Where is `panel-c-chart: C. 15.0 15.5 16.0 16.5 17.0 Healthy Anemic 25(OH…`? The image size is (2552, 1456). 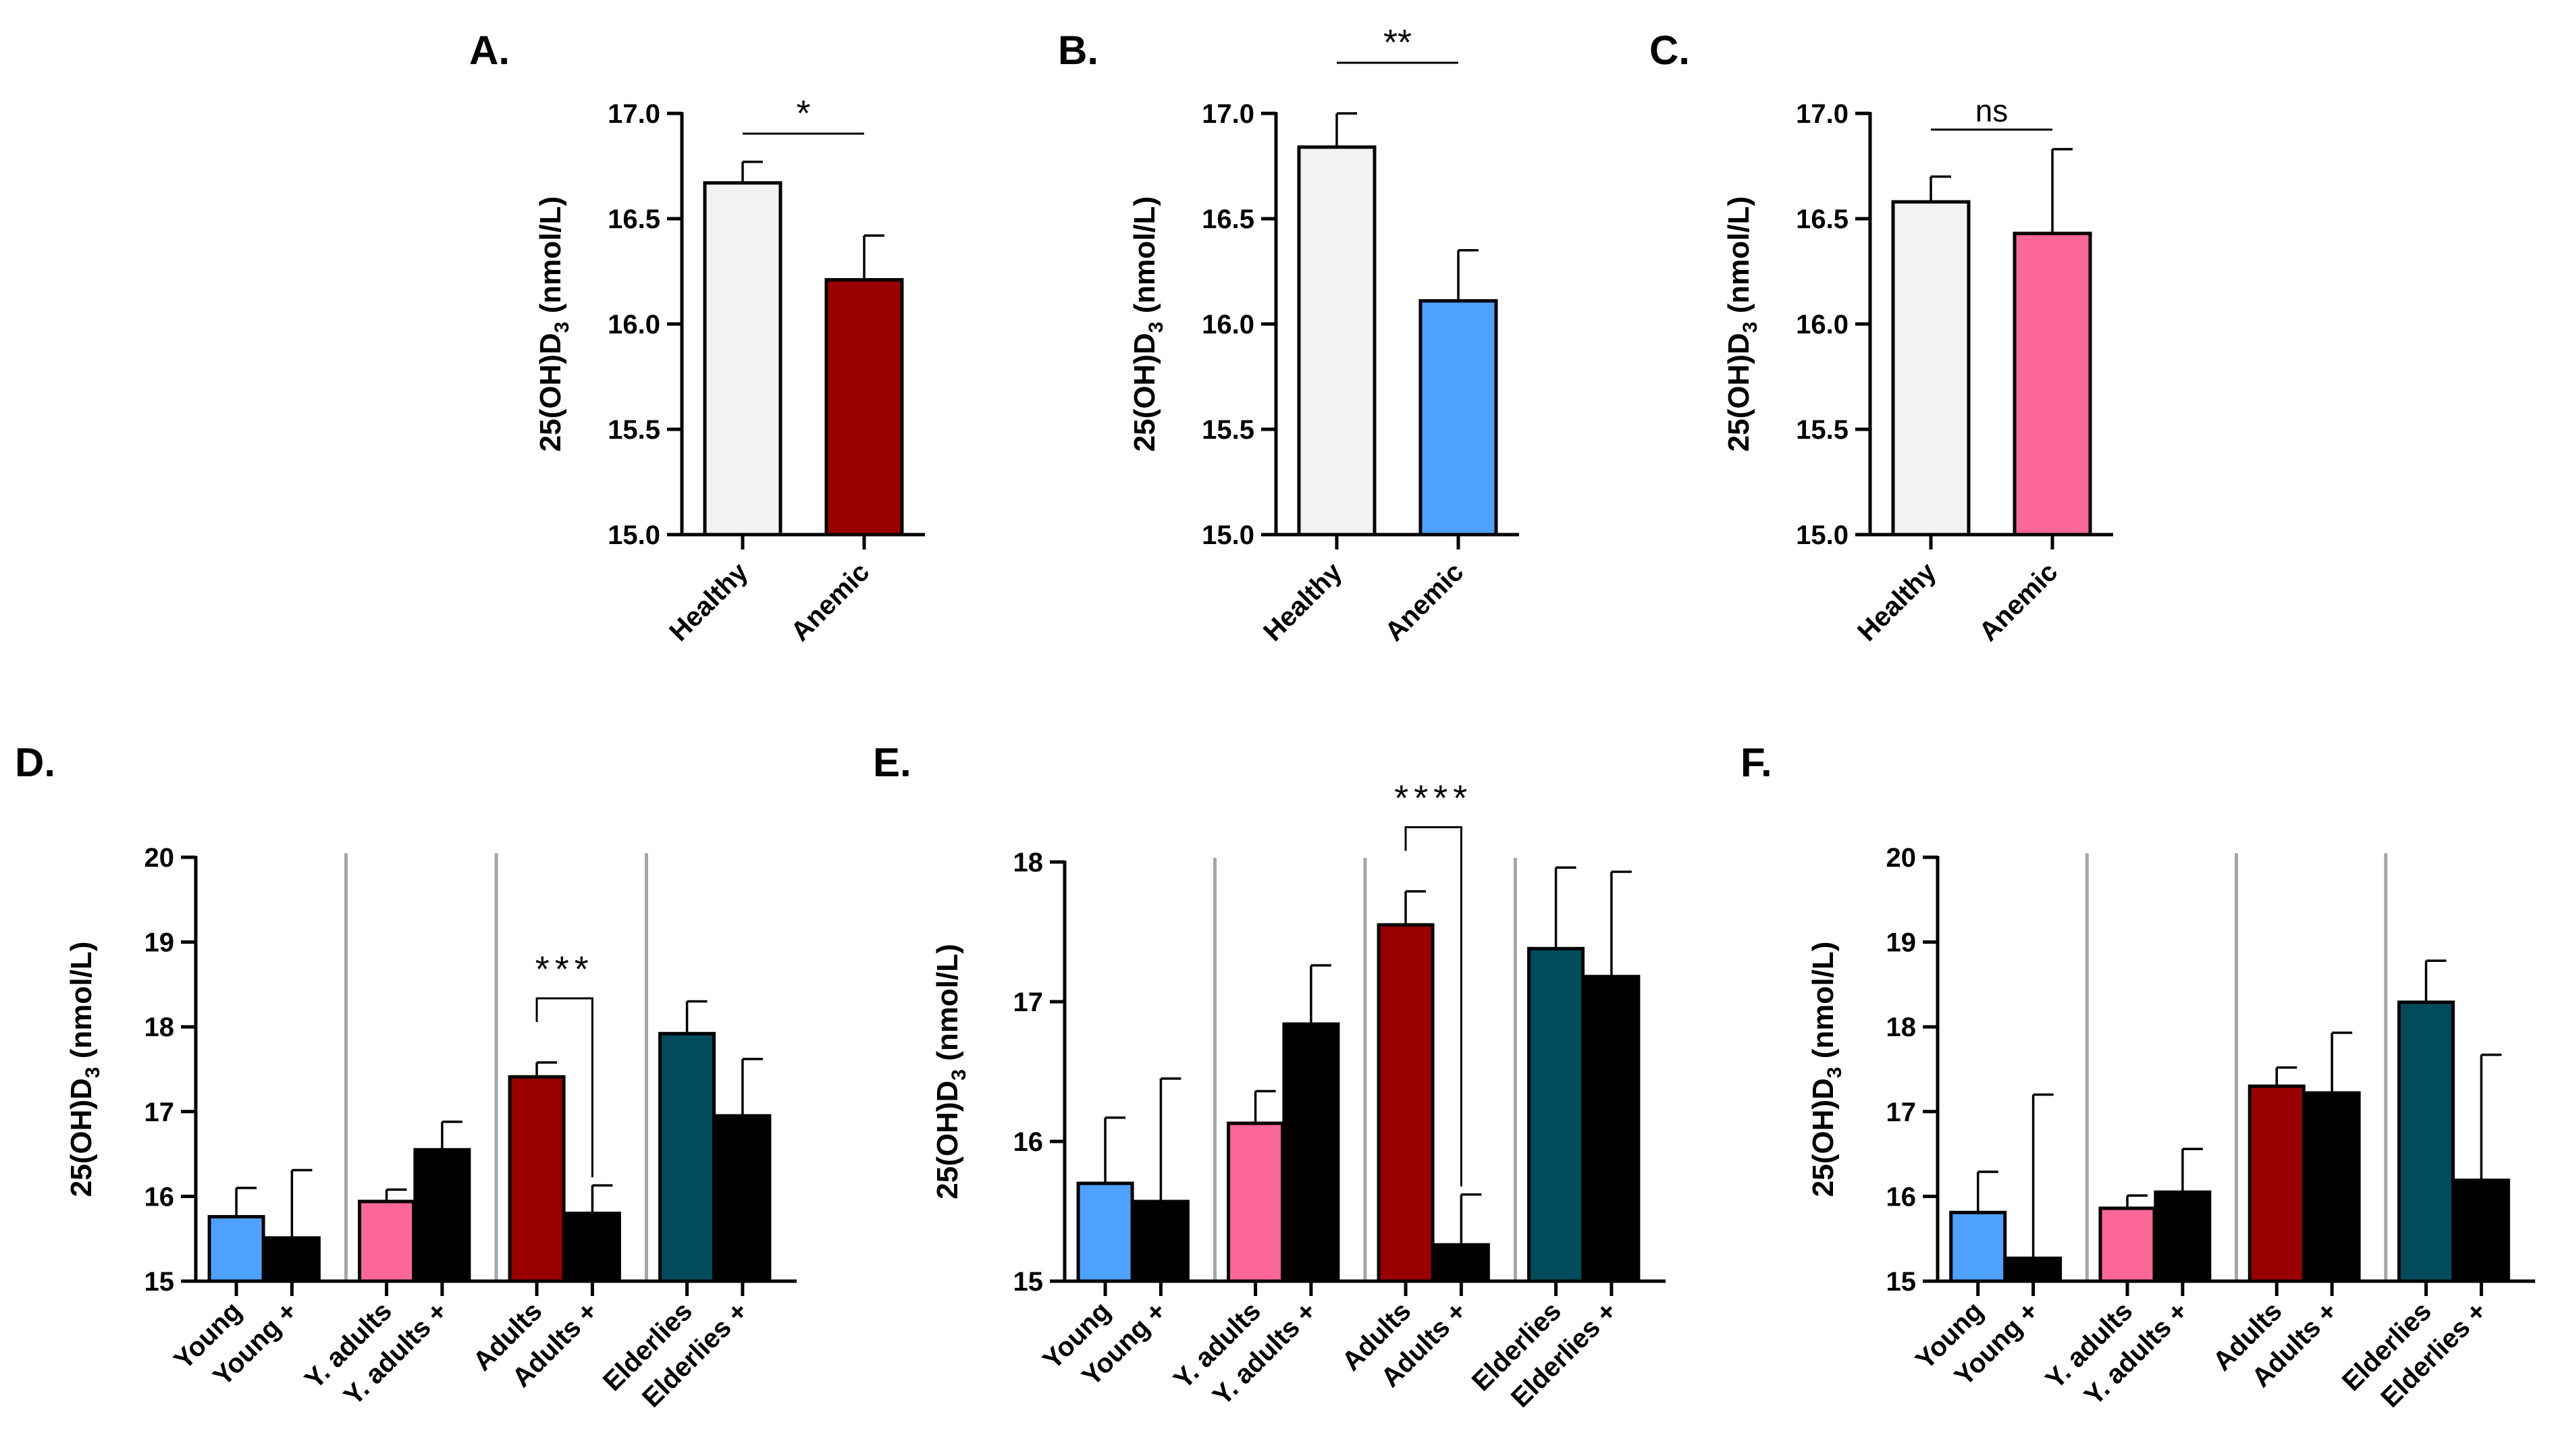
panel-c-chart: C. 15.0 15.5 16.0 16.5 17.0 Healthy Anemic 25(OH… is located at coordinates (1881, 337).